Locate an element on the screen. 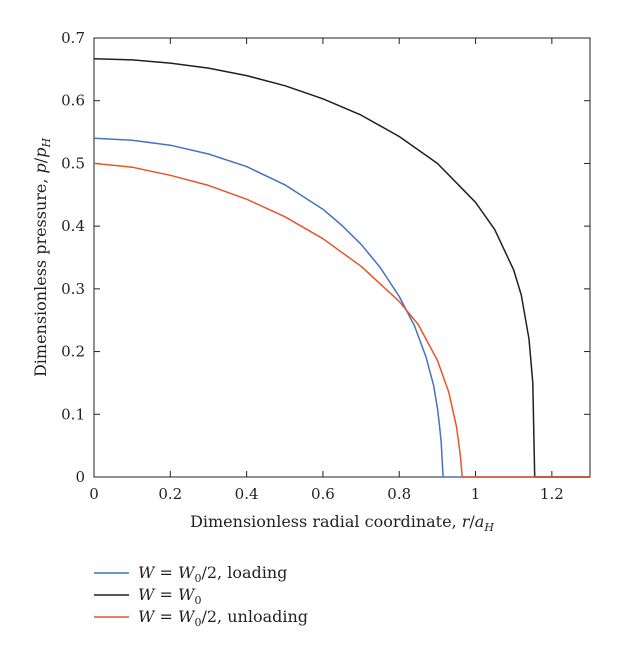 The image size is (623, 660). x-tick-label: 1 is located at coordinates (476, 494).